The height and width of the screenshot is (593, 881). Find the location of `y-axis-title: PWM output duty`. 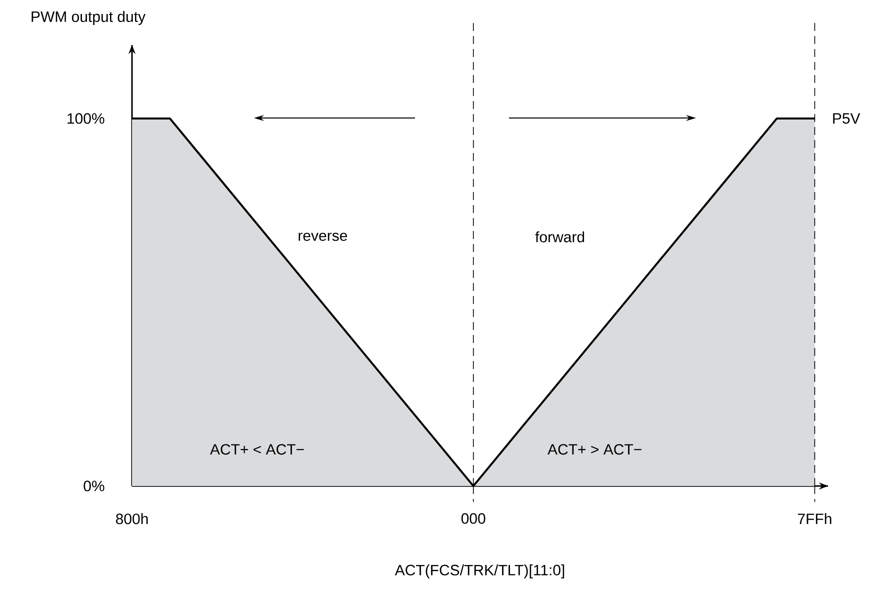

y-axis-title: PWM output duty is located at coordinates (89, 18).